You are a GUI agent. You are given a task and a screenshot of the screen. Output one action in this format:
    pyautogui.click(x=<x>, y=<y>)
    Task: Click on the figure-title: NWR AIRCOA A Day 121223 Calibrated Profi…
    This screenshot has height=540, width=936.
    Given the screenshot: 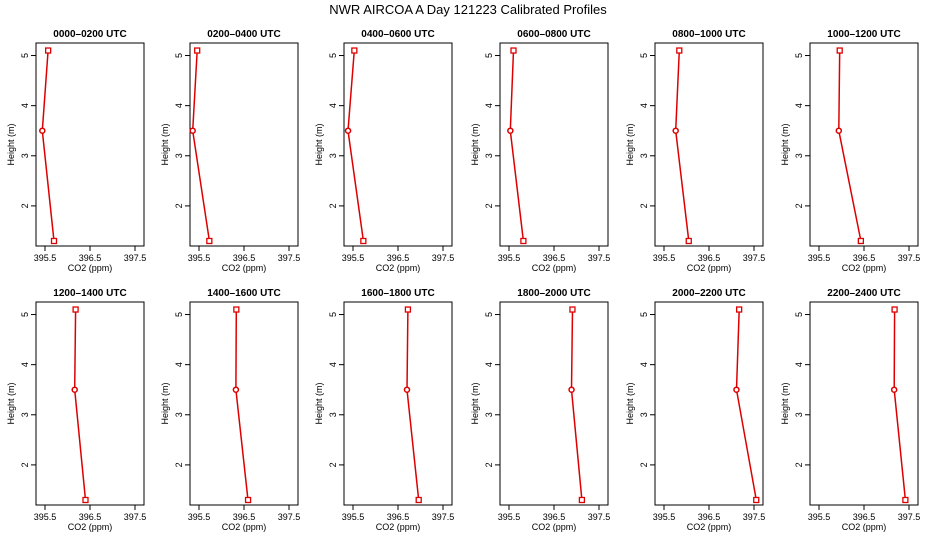 What is the action you would take?
    pyautogui.click(x=468, y=9)
    